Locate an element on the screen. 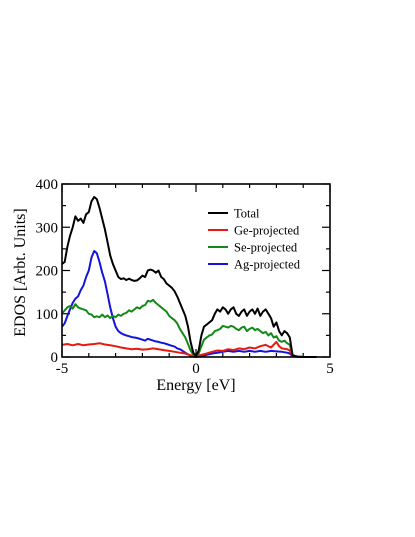 This screenshot has width=415, height=537. x-axis-label: Energy [eV] is located at coordinates (195, 385).